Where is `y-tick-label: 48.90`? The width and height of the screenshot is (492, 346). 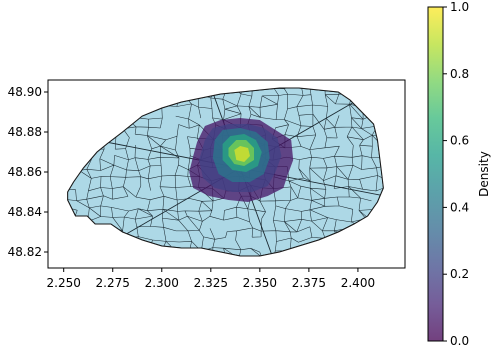 y-tick-label: 48.90 is located at coordinates (25, 92).